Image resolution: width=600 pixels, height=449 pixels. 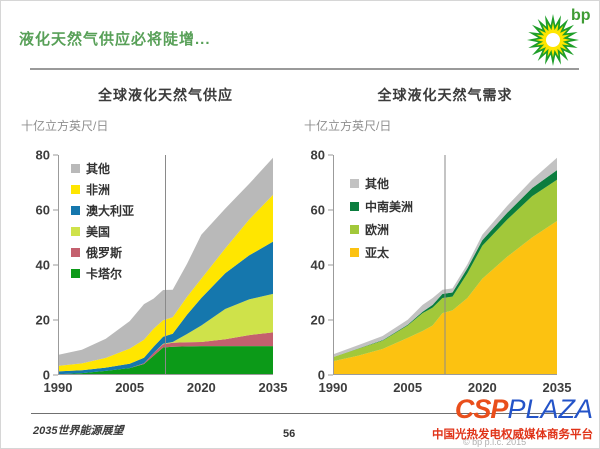 I want to click on watermark-tagline: 中国光热发电权威媒体商务平台, so click(x=512, y=435).